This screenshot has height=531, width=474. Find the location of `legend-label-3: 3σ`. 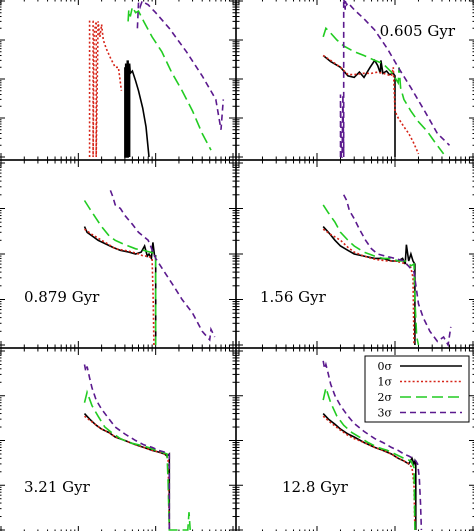

legend-label-3: 3σ is located at coordinates (384, 413).